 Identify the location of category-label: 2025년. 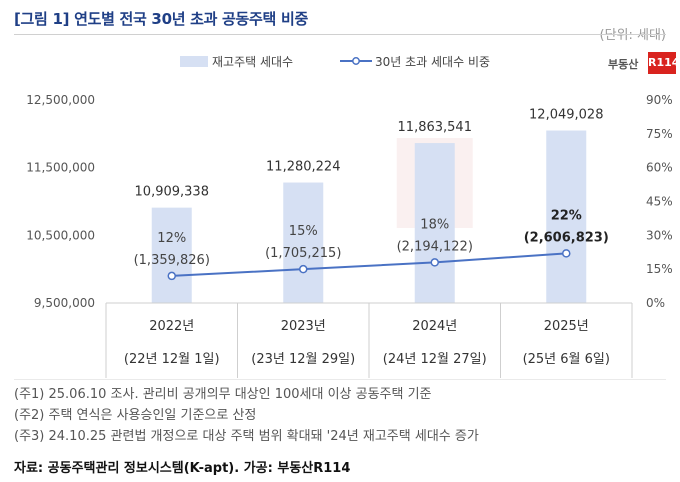
(566, 326).